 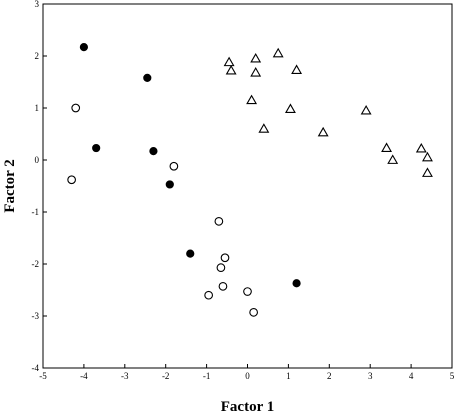 I want to click on y-tick-label: 1, so click(x=37, y=108).